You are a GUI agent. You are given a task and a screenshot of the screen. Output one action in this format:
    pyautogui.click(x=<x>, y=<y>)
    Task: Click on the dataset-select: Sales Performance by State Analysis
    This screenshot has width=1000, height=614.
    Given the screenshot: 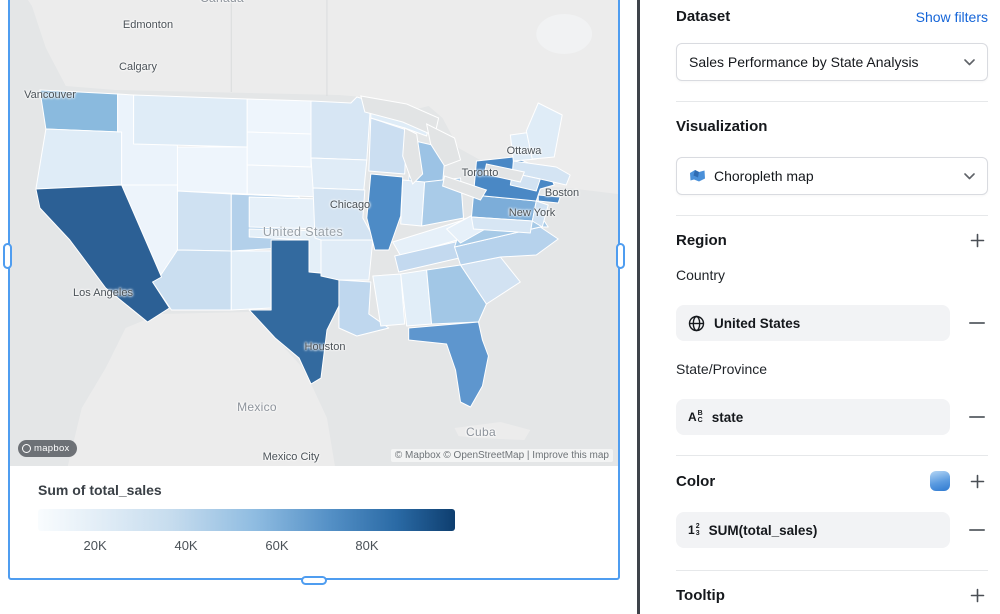 What is the action you would take?
    pyautogui.click(x=832, y=62)
    